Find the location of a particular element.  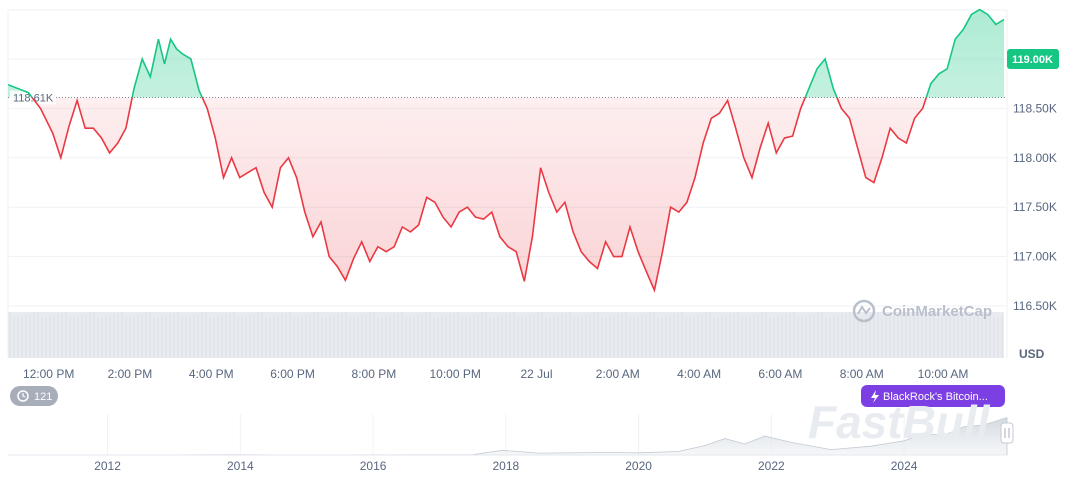

history-x-tick-label: 2020 is located at coordinates (638, 466).